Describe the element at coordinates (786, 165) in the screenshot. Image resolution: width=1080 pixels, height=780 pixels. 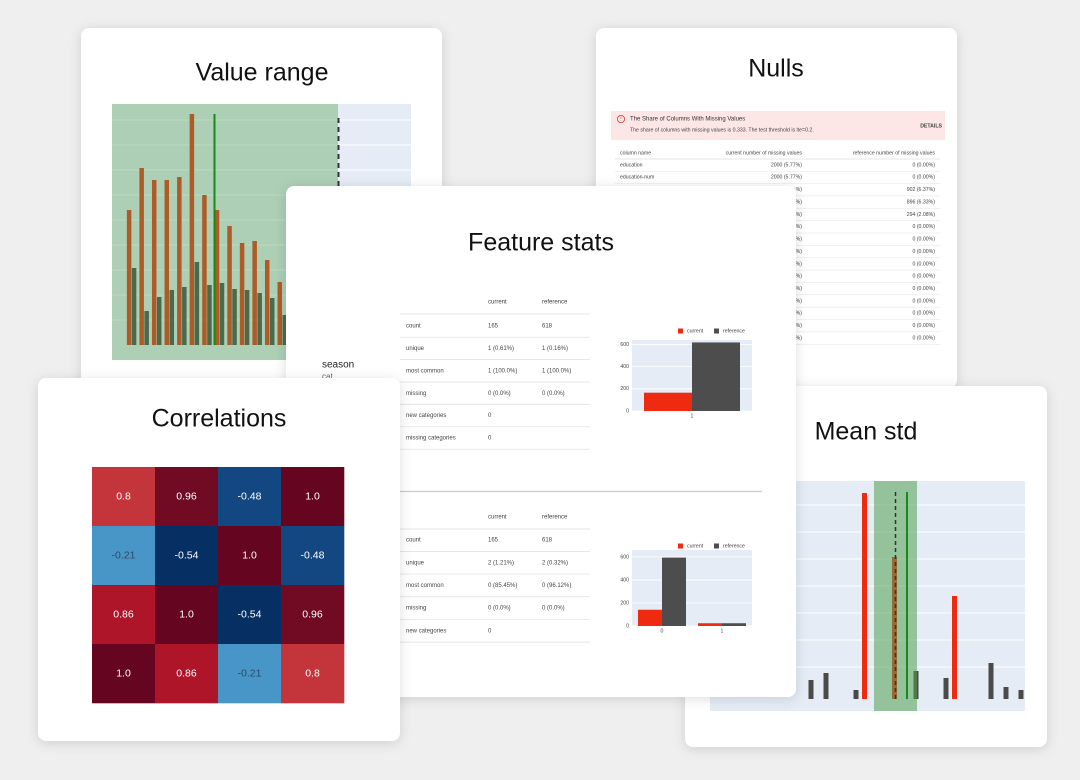
I see `table-cell: 2000 (5.77%)` at that location.